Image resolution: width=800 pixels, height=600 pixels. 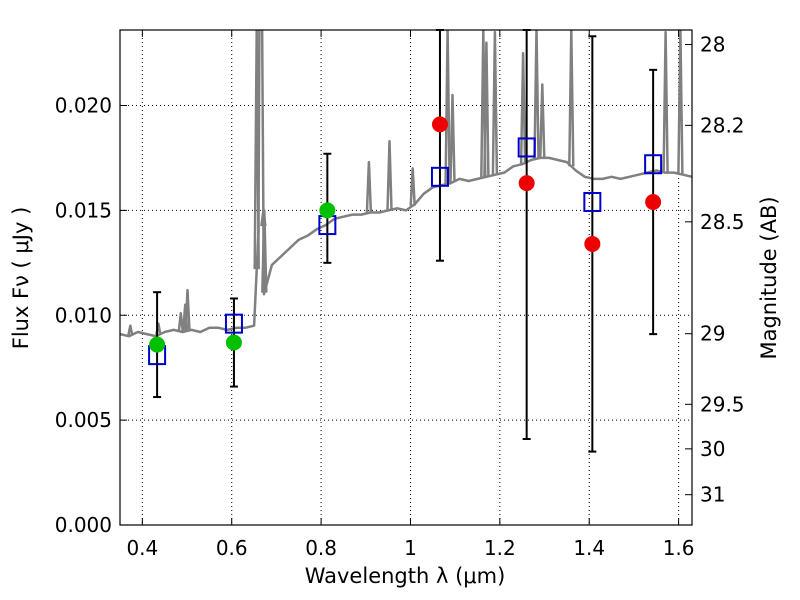 What do you see at coordinates (712, 45) in the screenshot?
I see `y2-tick-label: 28` at bounding box center [712, 45].